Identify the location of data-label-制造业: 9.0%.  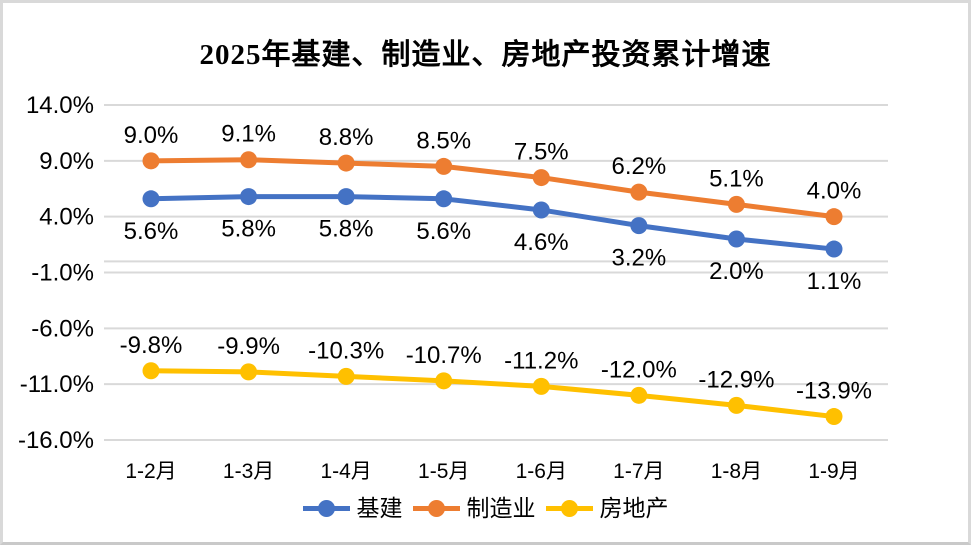
(151, 135).